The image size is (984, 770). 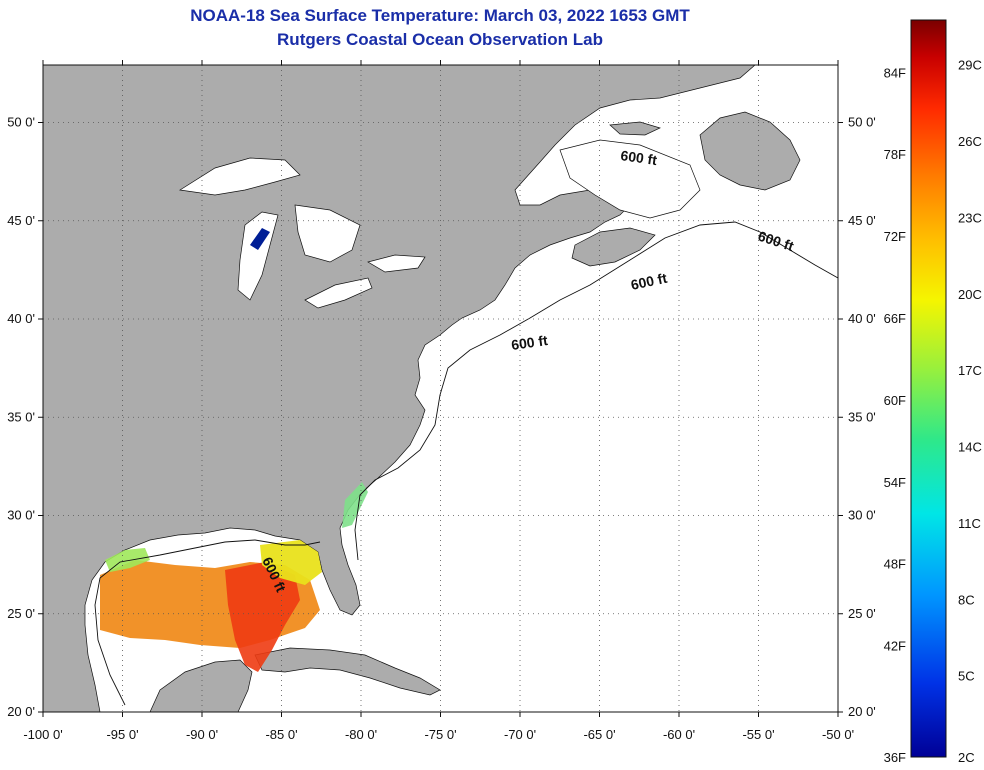 I want to click on lon-label: -95 0', so click(x=122, y=734).